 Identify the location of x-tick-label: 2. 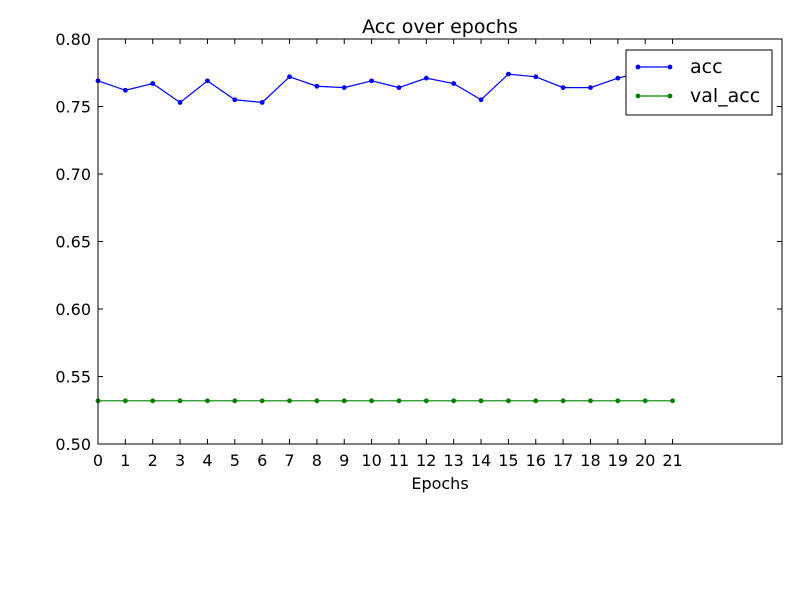
(153, 460).